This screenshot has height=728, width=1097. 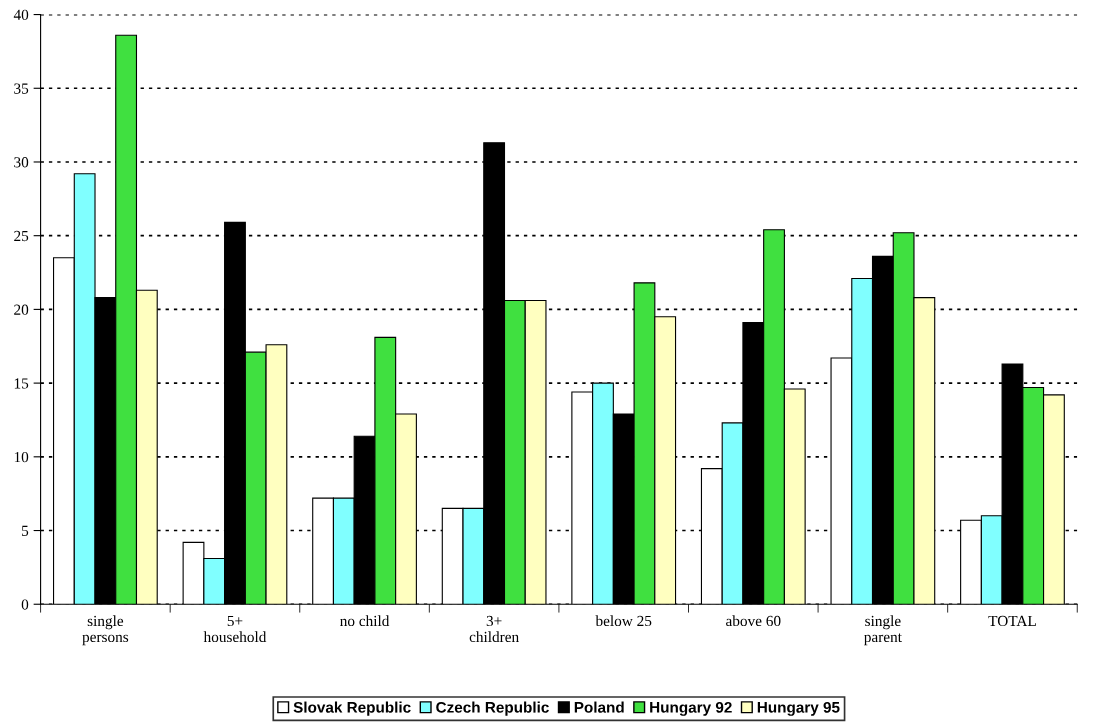 What do you see at coordinates (21, 162) in the screenshot?
I see `y-tick-label: 30` at bounding box center [21, 162].